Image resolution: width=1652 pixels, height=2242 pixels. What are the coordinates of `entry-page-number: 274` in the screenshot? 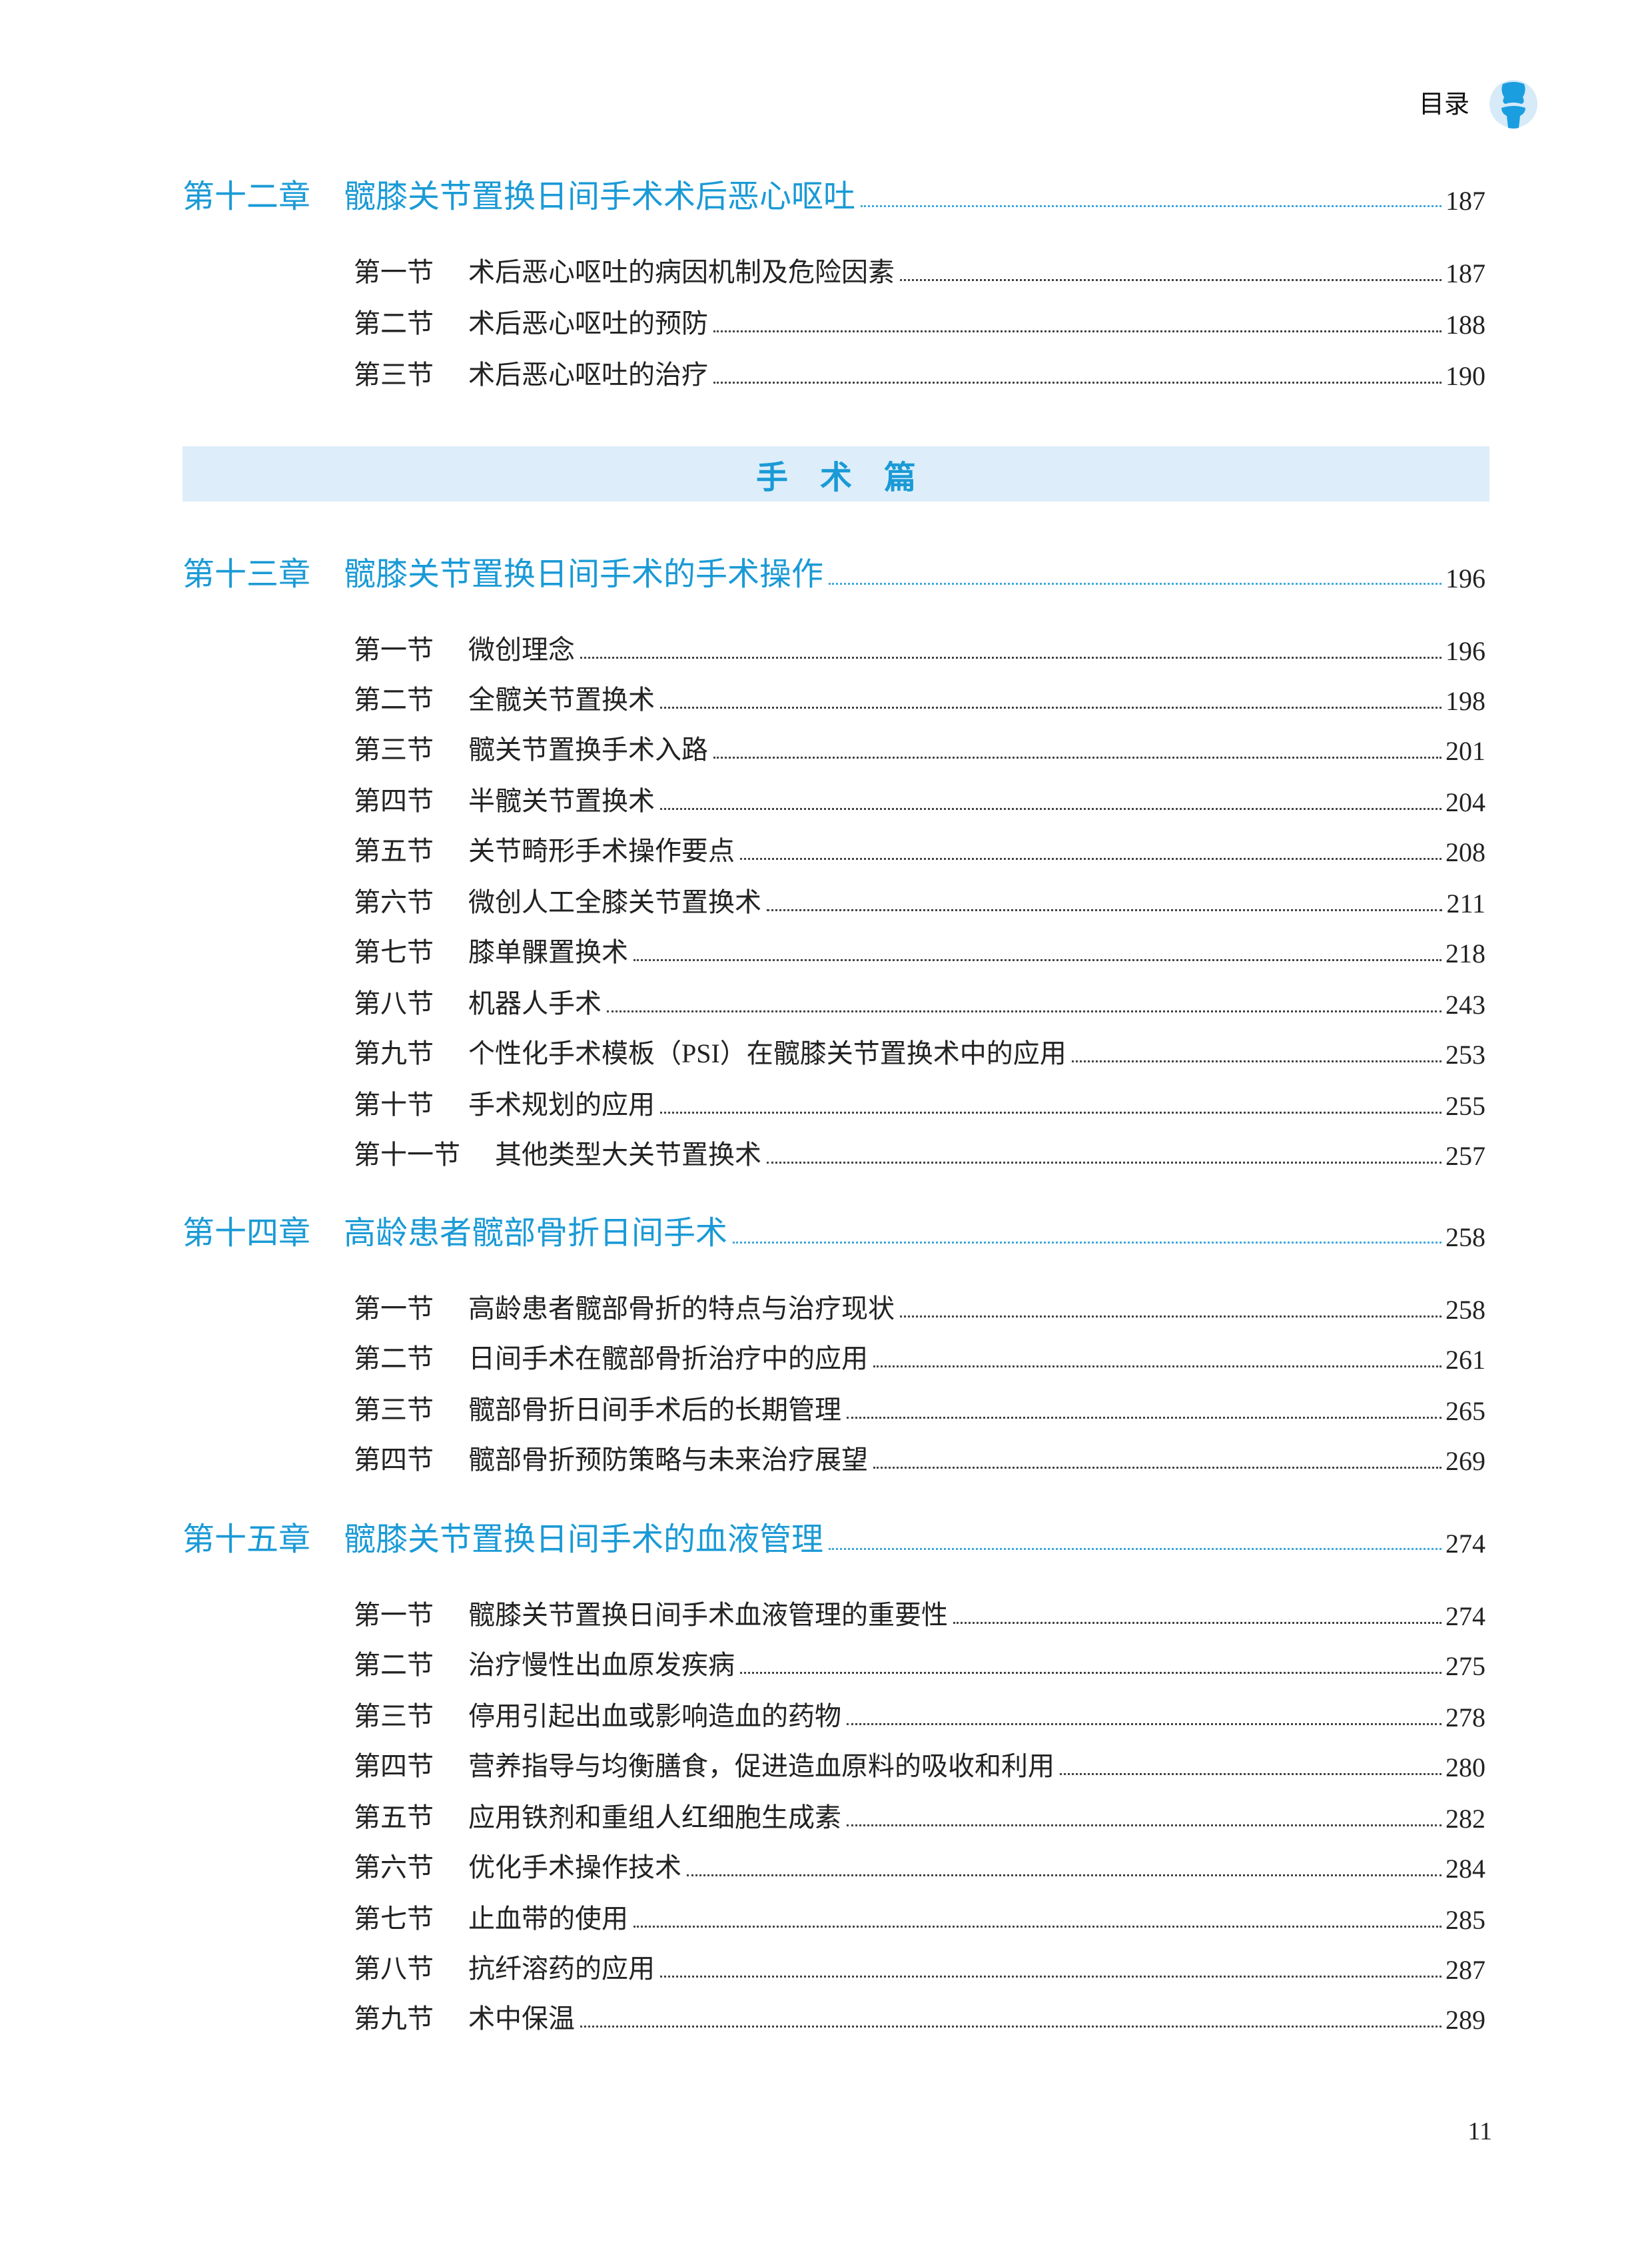 It's located at (1465, 1544).